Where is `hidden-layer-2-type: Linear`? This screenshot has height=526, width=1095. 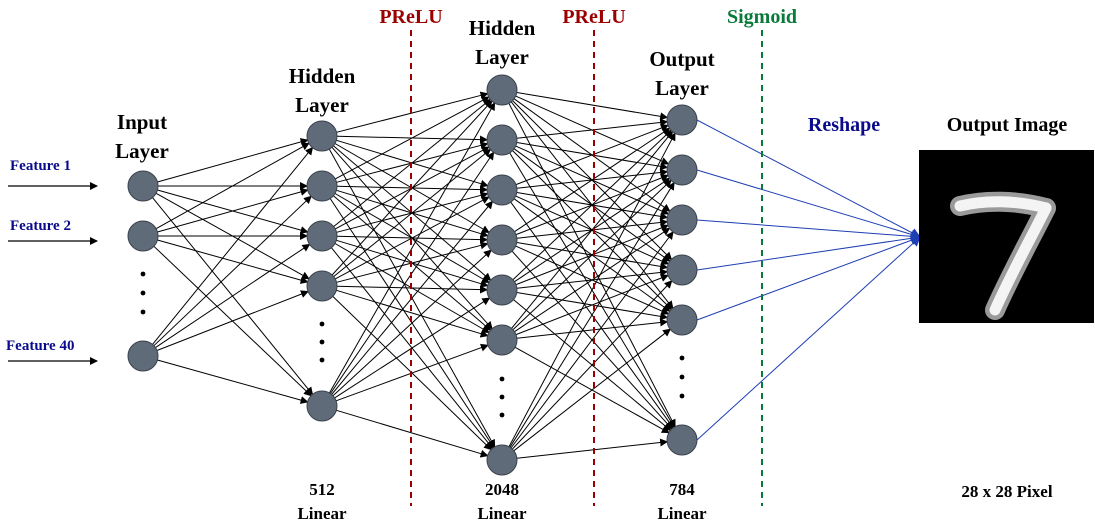 hidden-layer-2-type: Linear is located at coordinates (502, 513).